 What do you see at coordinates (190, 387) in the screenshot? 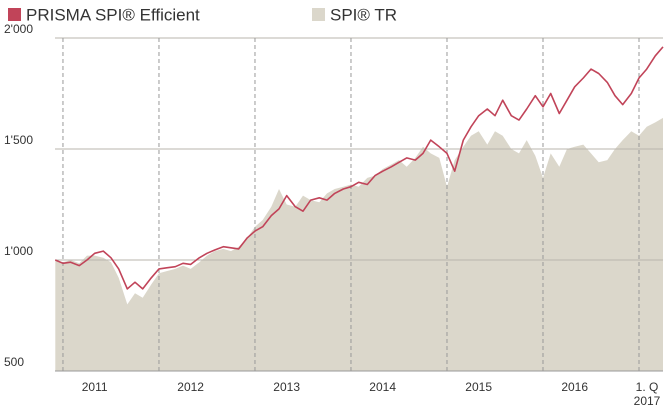
I see `x-tick-label: 2012` at bounding box center [190, 387].